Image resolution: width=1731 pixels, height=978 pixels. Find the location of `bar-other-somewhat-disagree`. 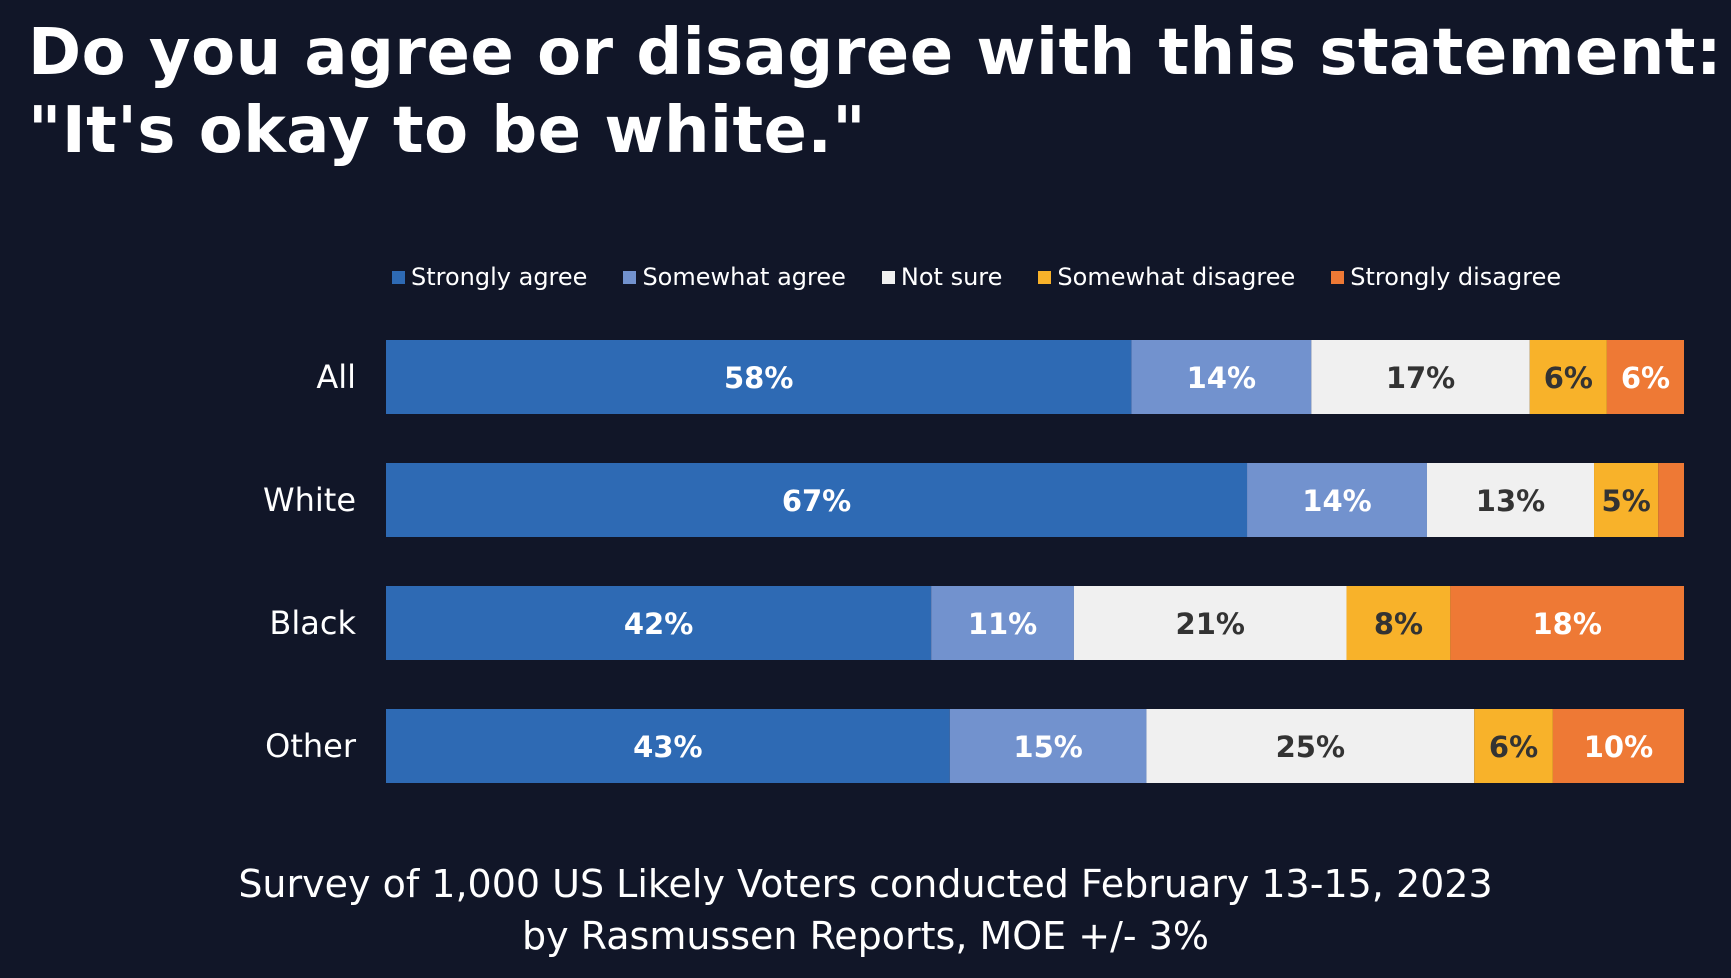

bar-other-somewhat-disagree is located at coordinates (1513, 746).